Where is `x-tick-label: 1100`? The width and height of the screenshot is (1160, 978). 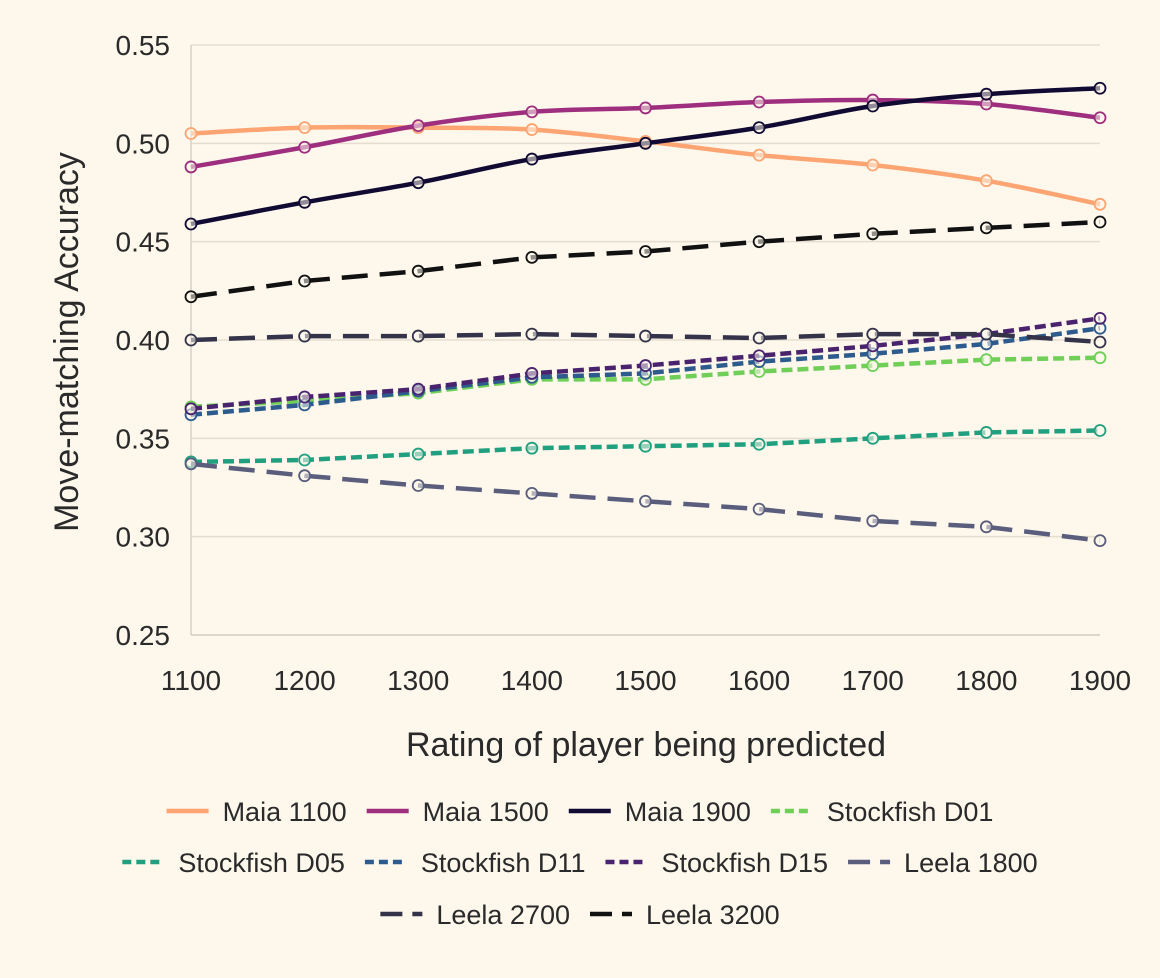
x-tick-label: 1100 is located at coordinates (191, 680).